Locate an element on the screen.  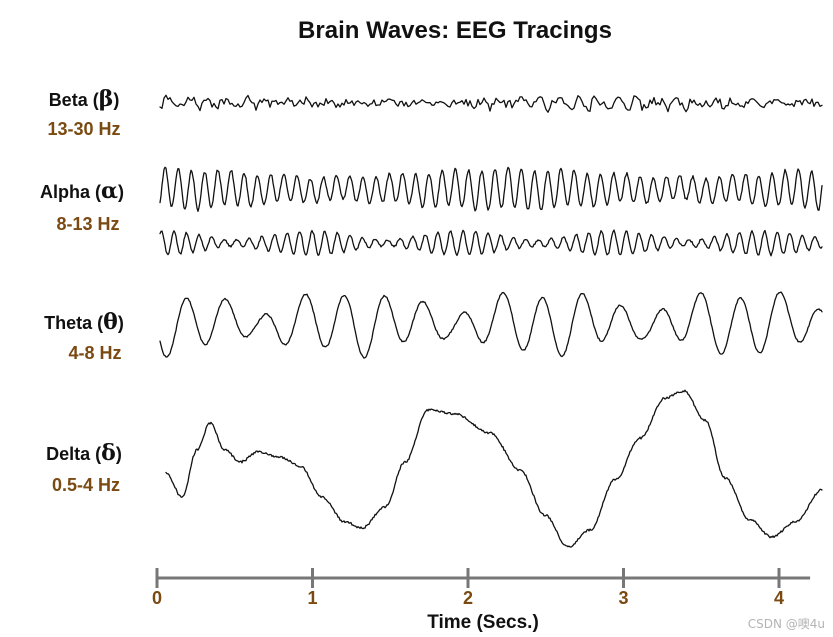
watermark: CSDN @噢4u is located at coordinates (786, 624).